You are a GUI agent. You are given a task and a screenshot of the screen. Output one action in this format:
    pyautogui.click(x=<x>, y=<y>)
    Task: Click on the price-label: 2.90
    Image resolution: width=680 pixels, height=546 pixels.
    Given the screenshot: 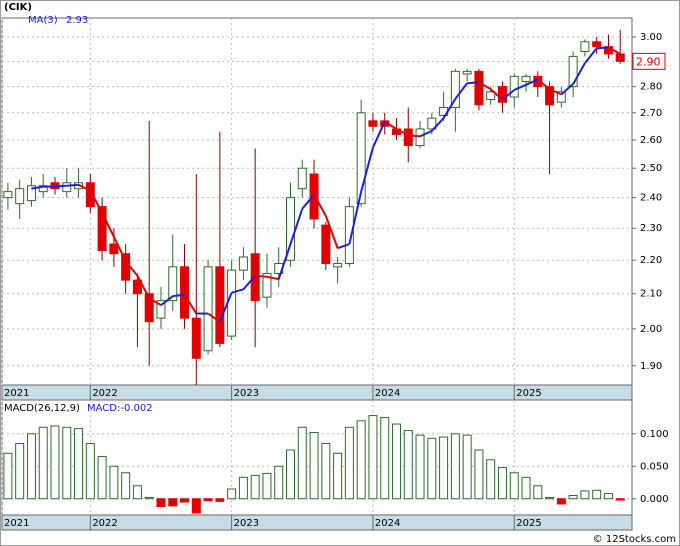 What is the action you would take?
    pyautogui.click(x=648, y=61)
    